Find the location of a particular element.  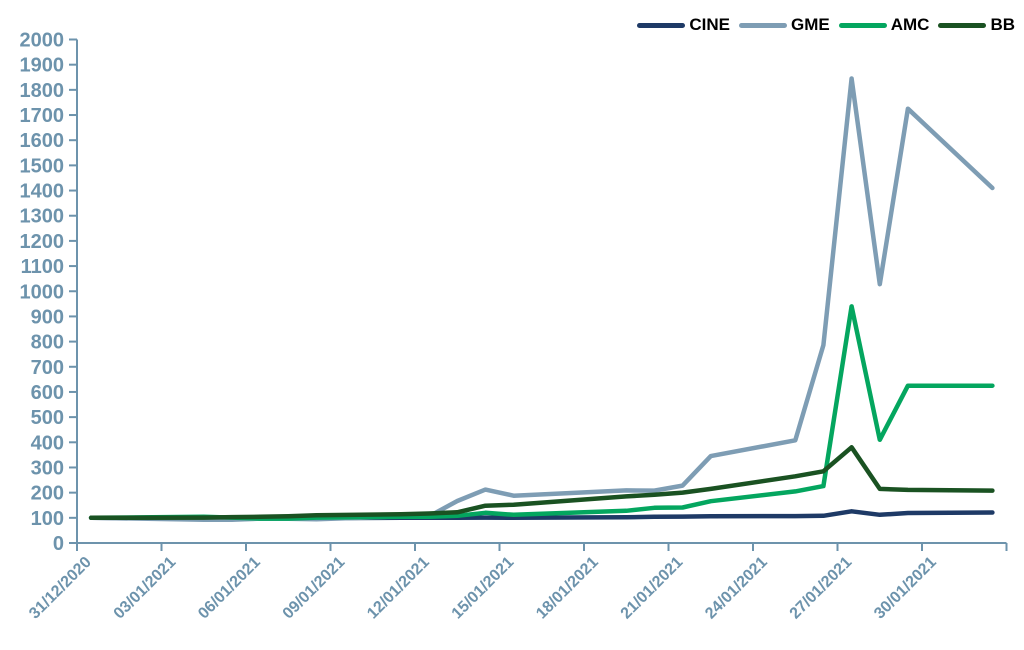

legend-item-amc: AMC is located at coordinates (884, 25).